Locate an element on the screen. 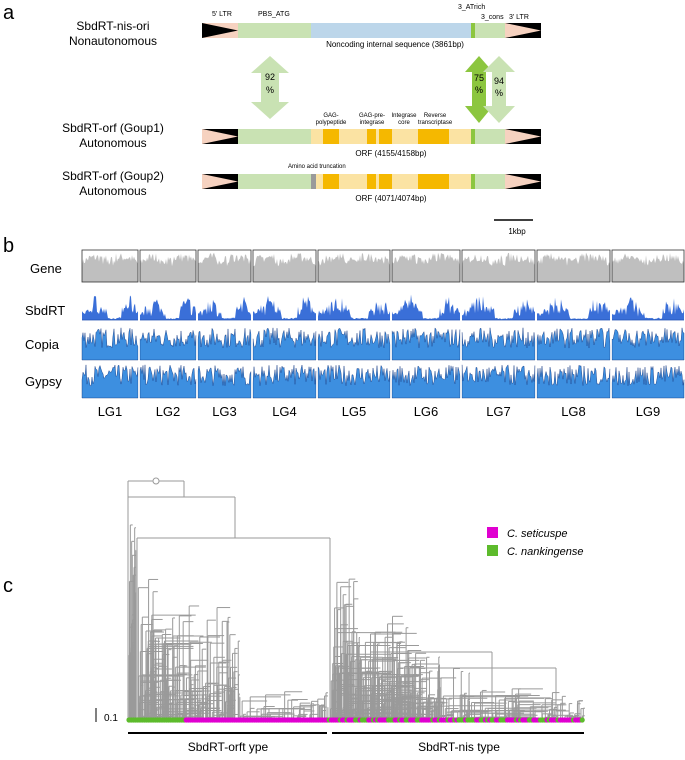  gene-frame-LG7 is located at coordinates (498, 266).